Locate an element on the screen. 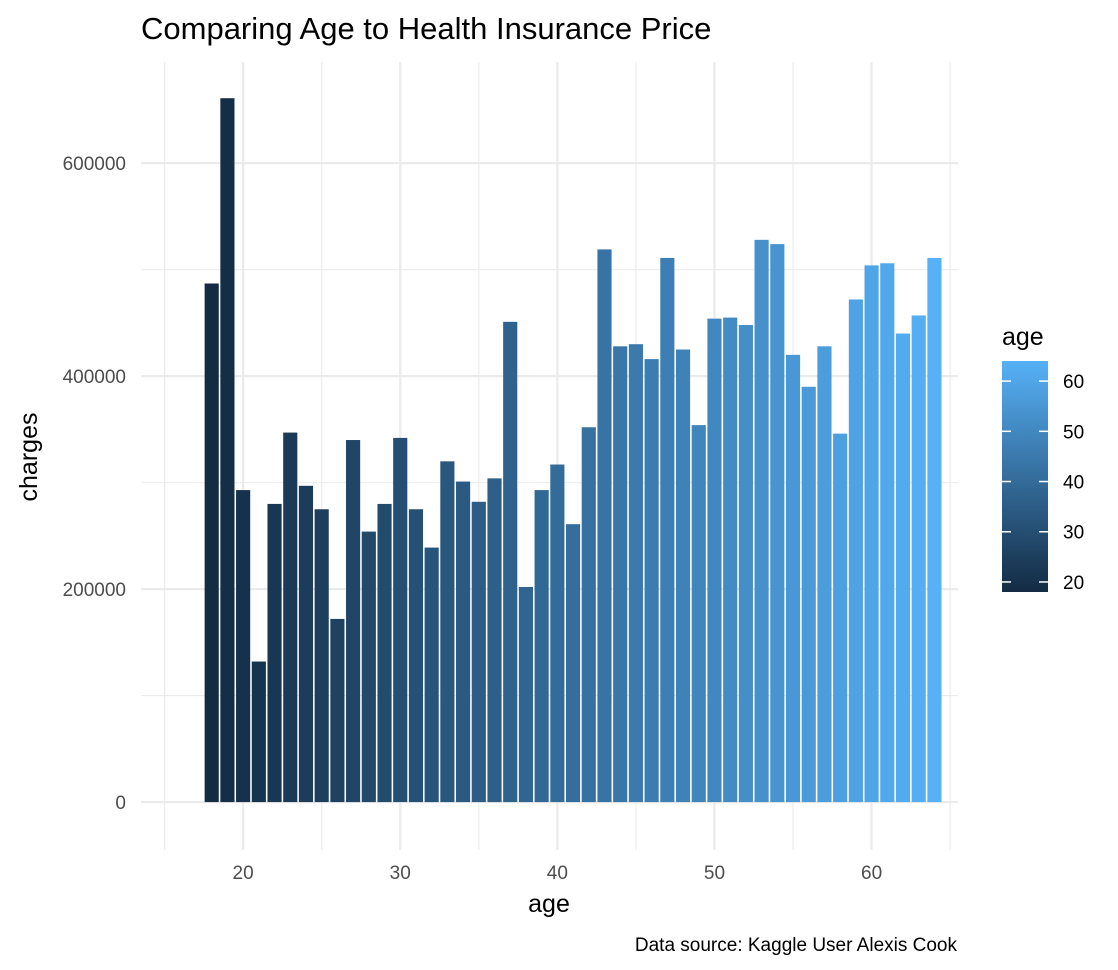 Image resolution: width=1118 pixels, height=970 pixels. legend-colorbar is located at coordinates (1025, 476).